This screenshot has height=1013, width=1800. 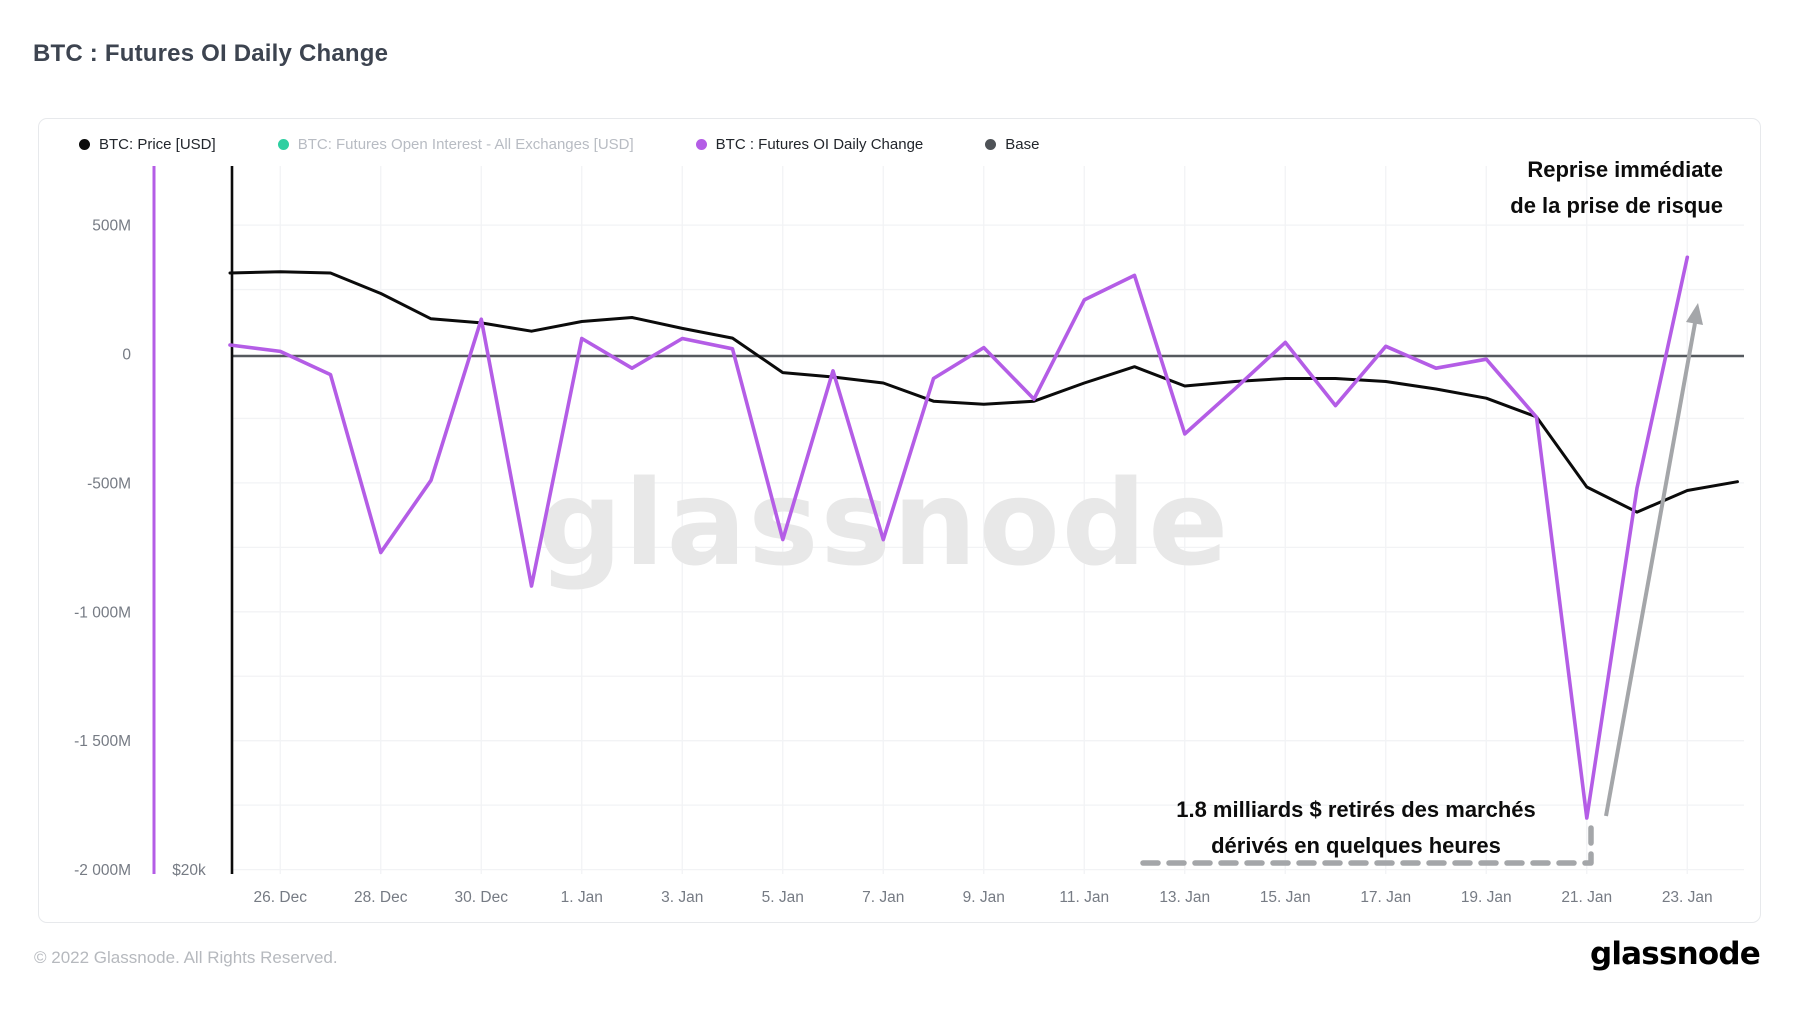 I want to click on y-axis-tick-label: -2 000M, so click(x=102, y=870).